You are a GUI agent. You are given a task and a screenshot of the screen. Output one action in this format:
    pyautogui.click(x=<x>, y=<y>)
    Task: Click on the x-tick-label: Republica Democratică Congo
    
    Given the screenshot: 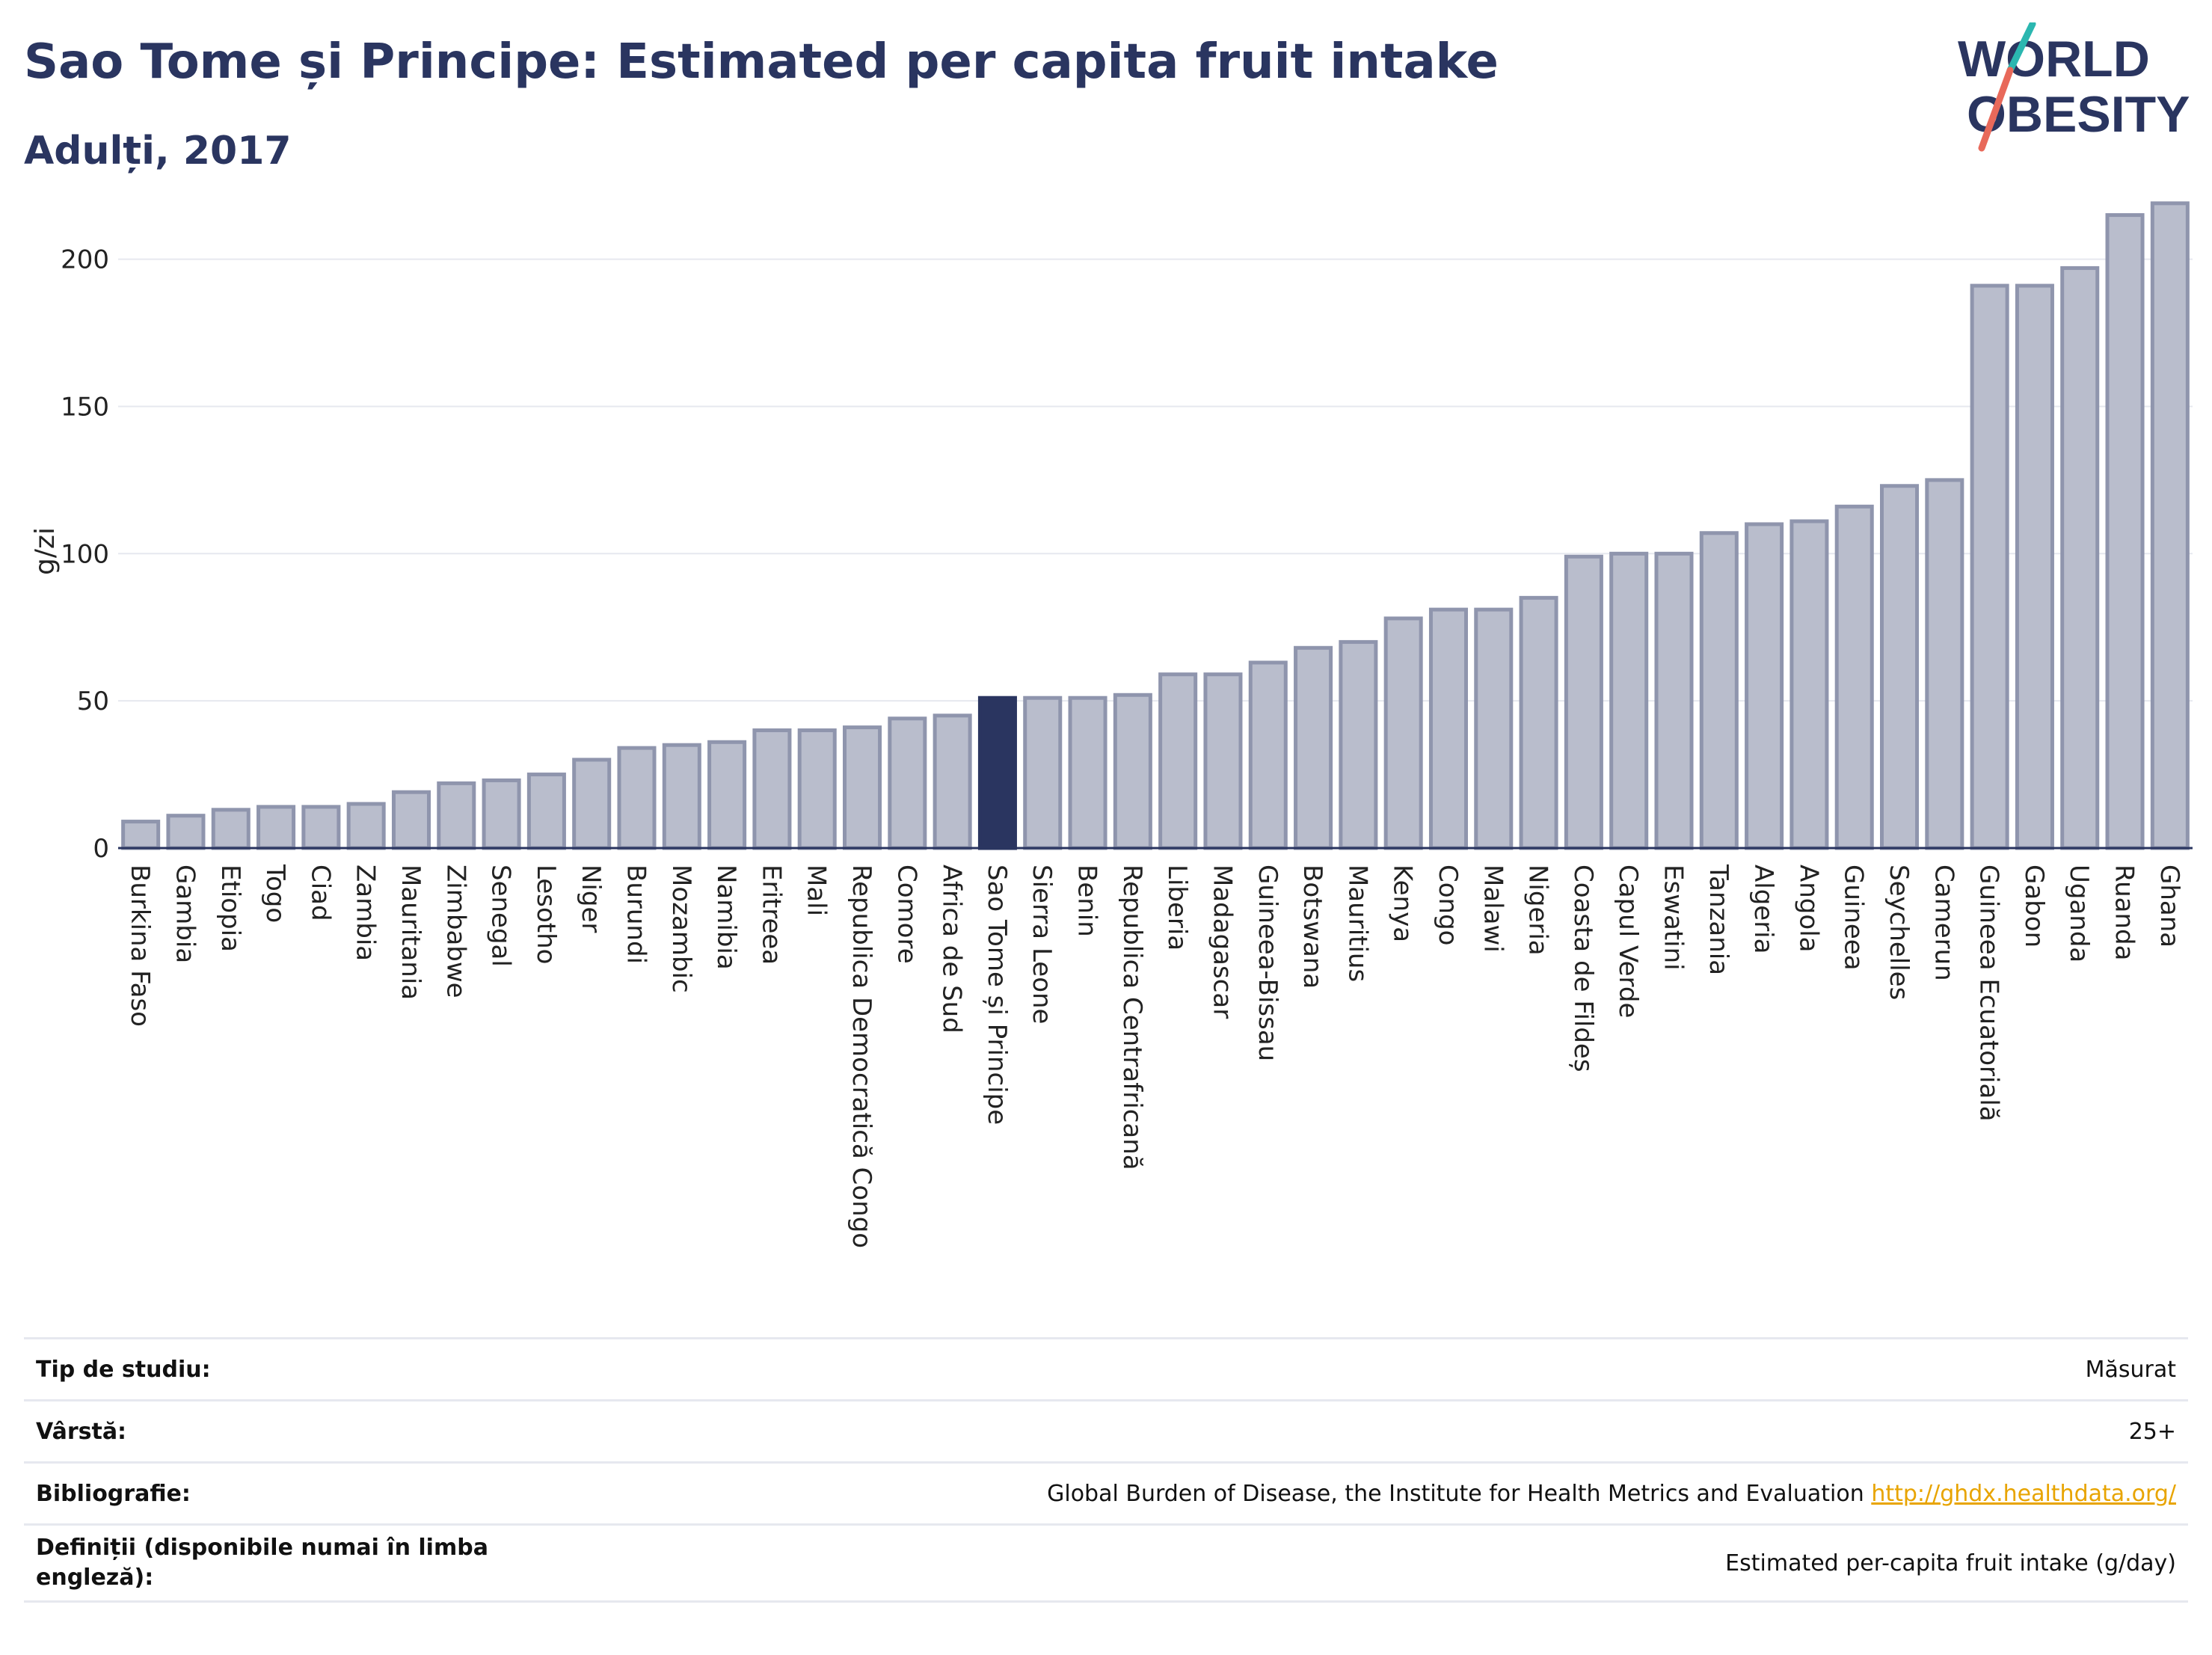 What is the action you would take?
    pyautogui.click(x=862, y=1056)
    